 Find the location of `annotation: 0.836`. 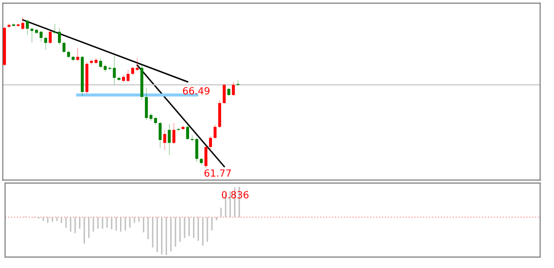

annotation: 0.836 is located at coordinates (235, 194).